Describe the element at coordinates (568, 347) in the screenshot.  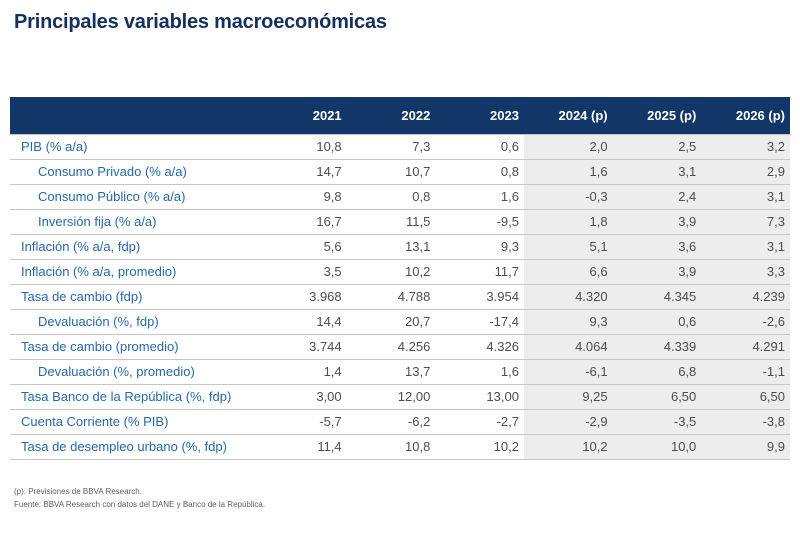
I see `value-cell: 4.064` at that location.